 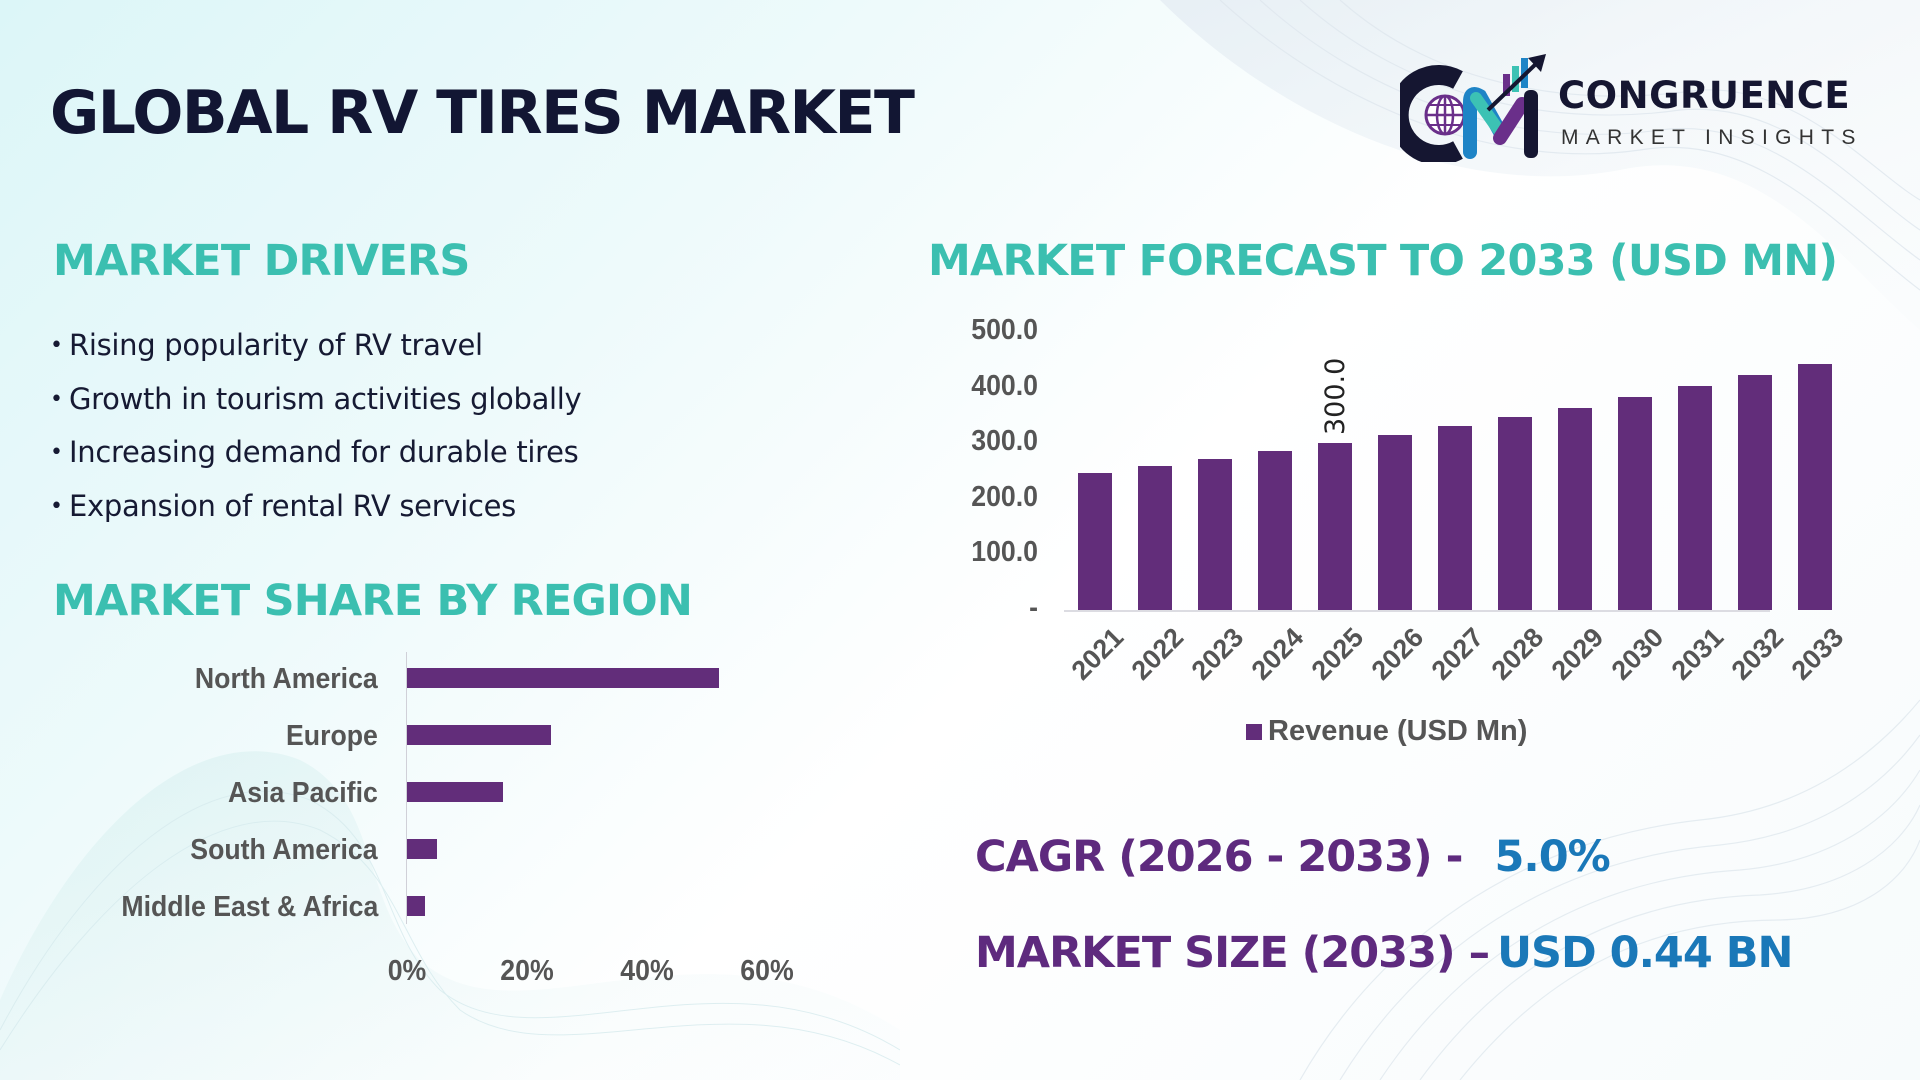 What do you see at coordinates (1157, 654) in the screenshot?
I see `forecast-x-tick: 2022` at bounding box center [1157, 654].